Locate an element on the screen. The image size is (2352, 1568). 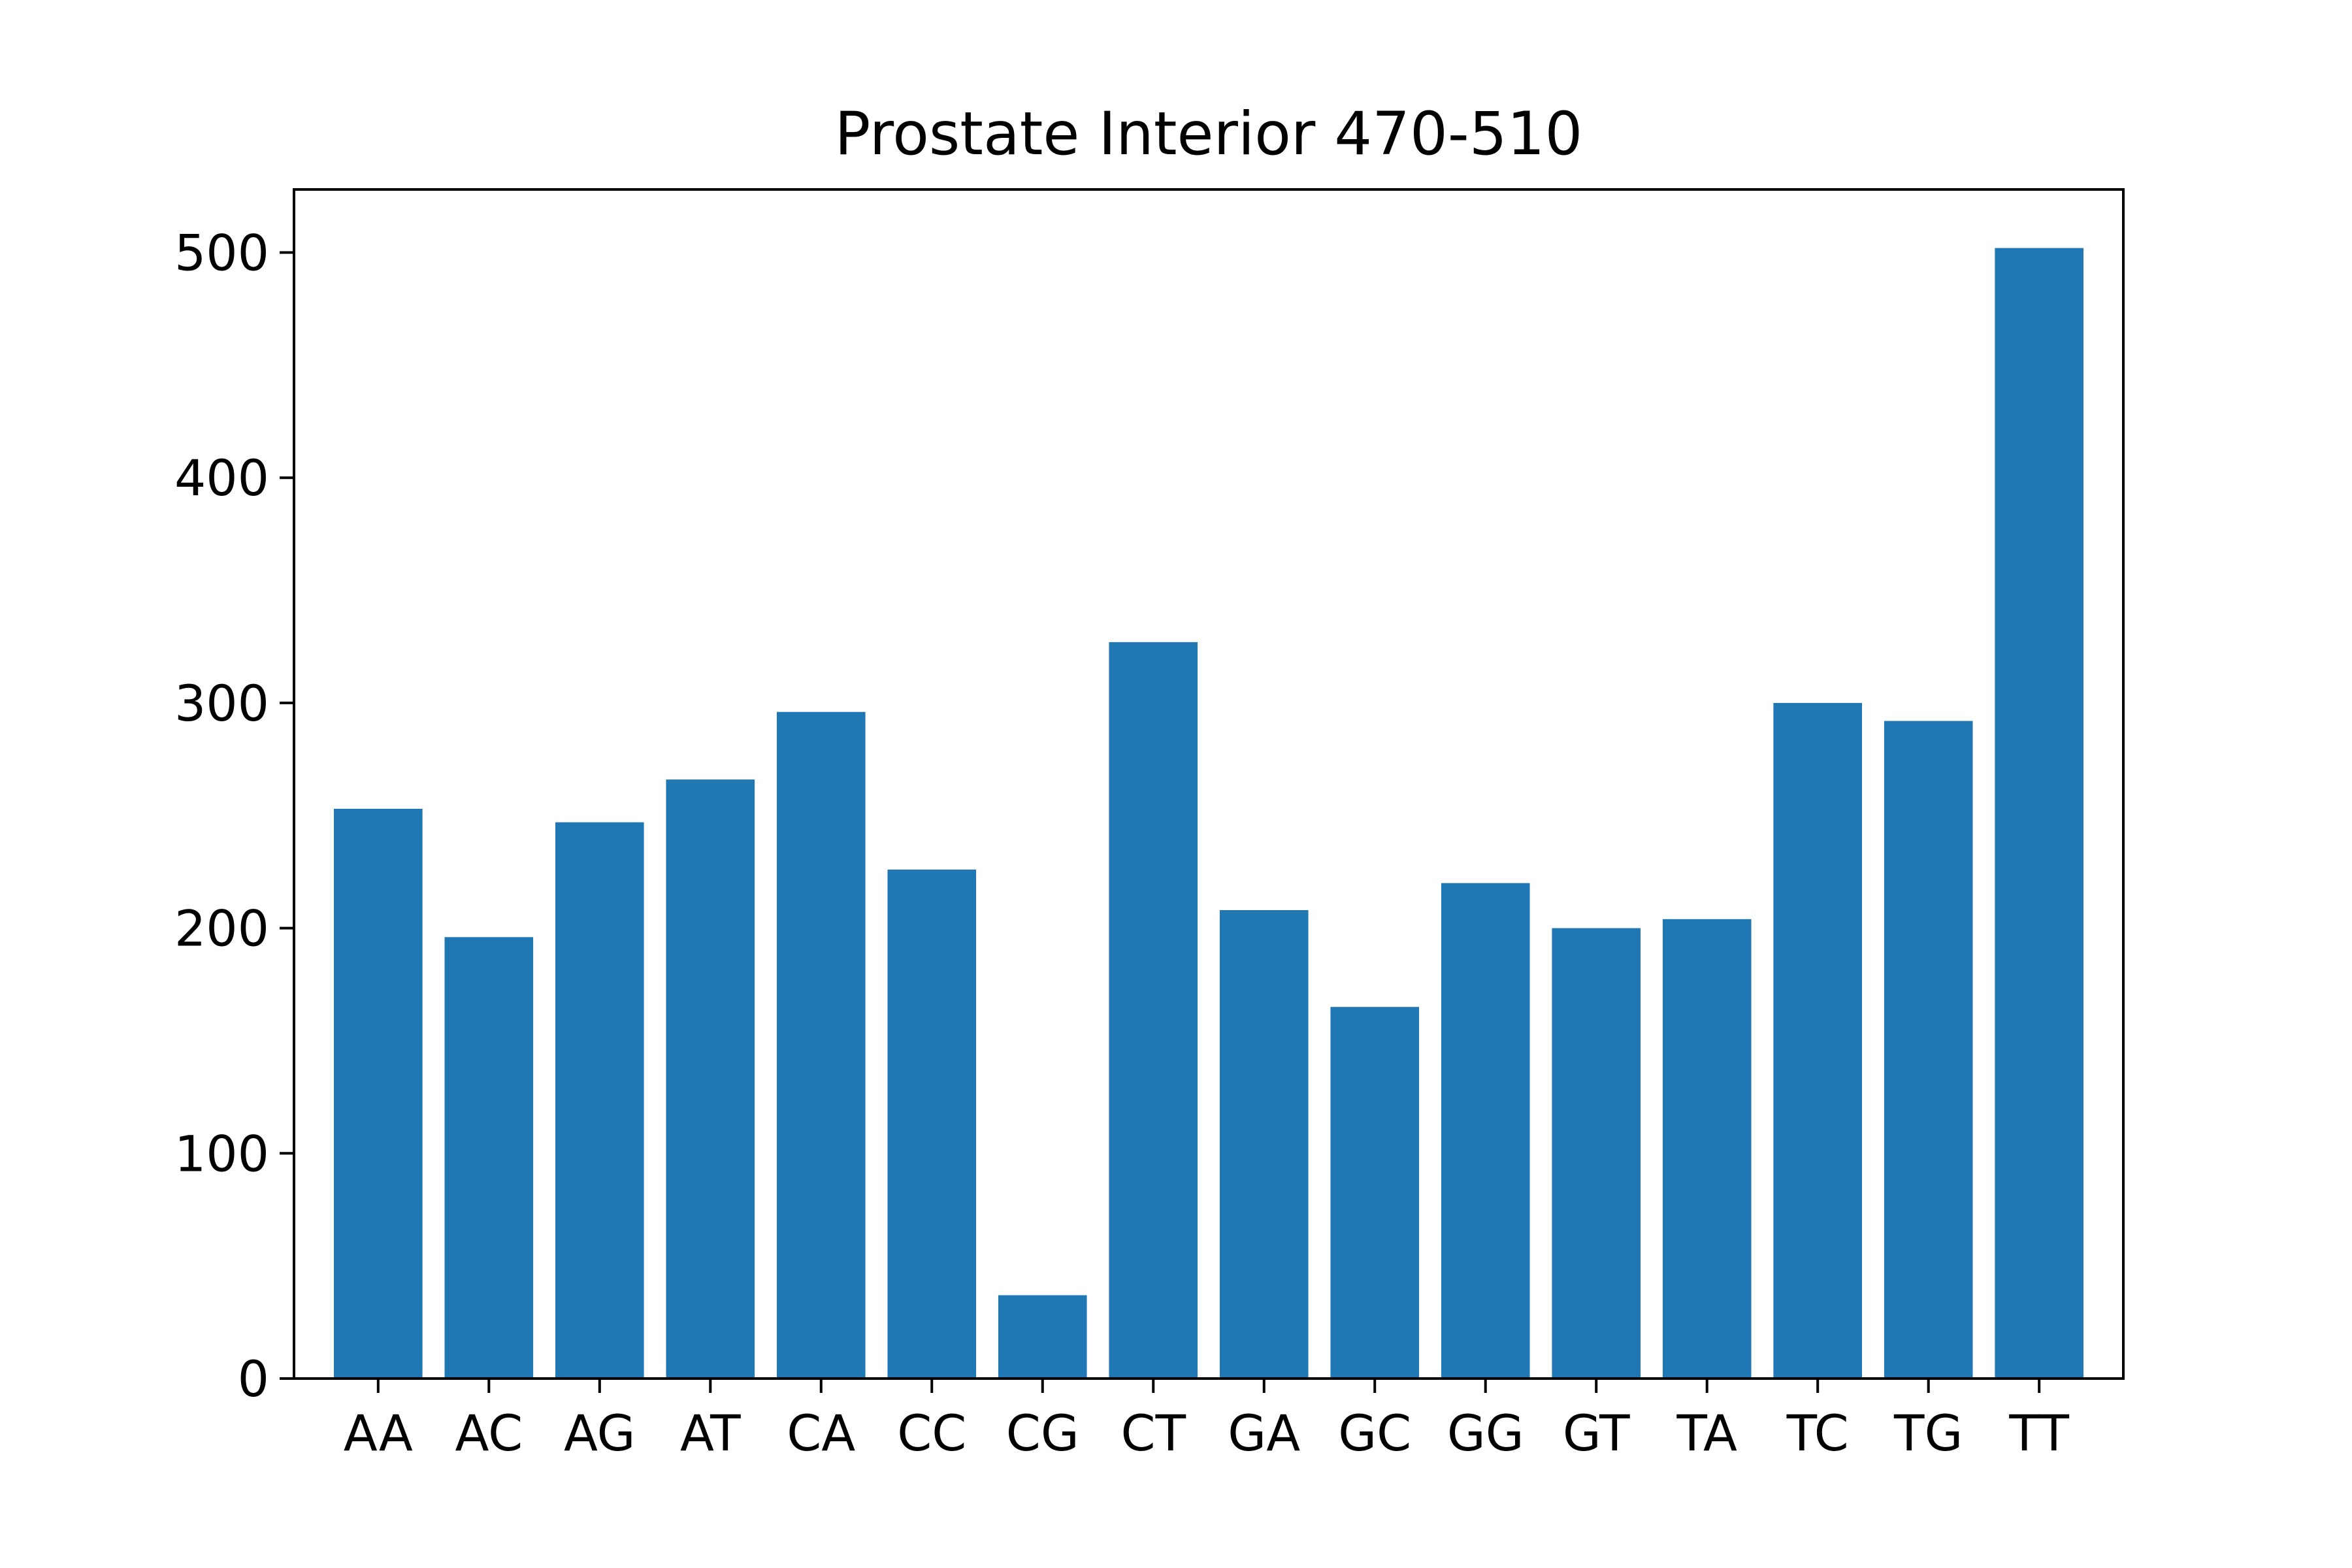
bar-cg is located at coordinates (1042, 1337).